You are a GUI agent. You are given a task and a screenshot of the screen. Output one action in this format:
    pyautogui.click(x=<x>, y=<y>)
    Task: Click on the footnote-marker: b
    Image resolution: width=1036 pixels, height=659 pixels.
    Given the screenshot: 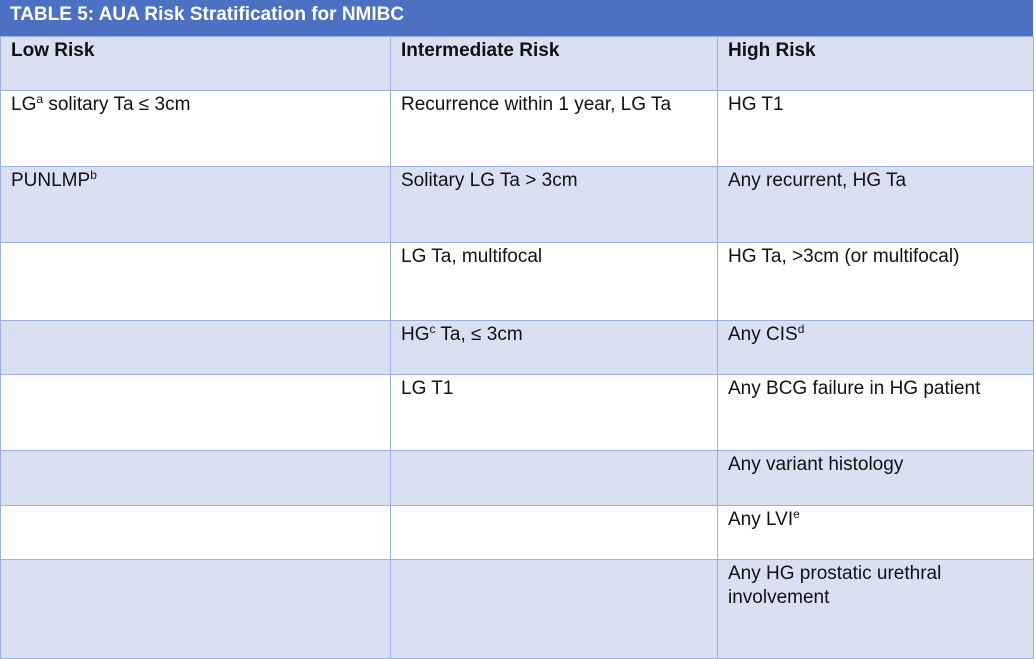 What is the action you would take?
    pyautogui.click(x=93, y=175)
    